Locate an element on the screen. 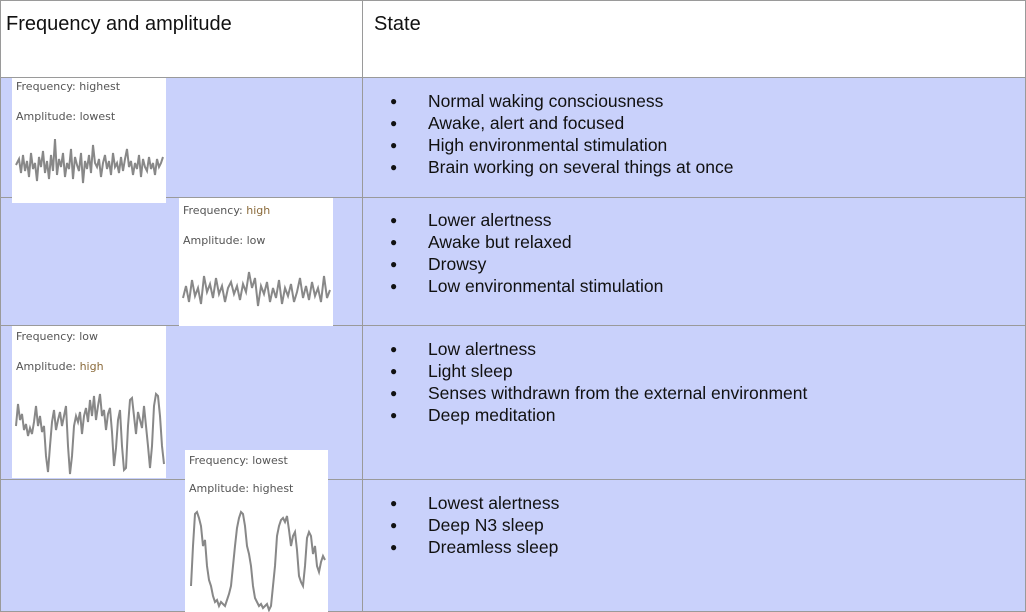 The width and height of the screenshot is (1026, 612). list-item: Deep meditation is located at coordinates (694, 415).